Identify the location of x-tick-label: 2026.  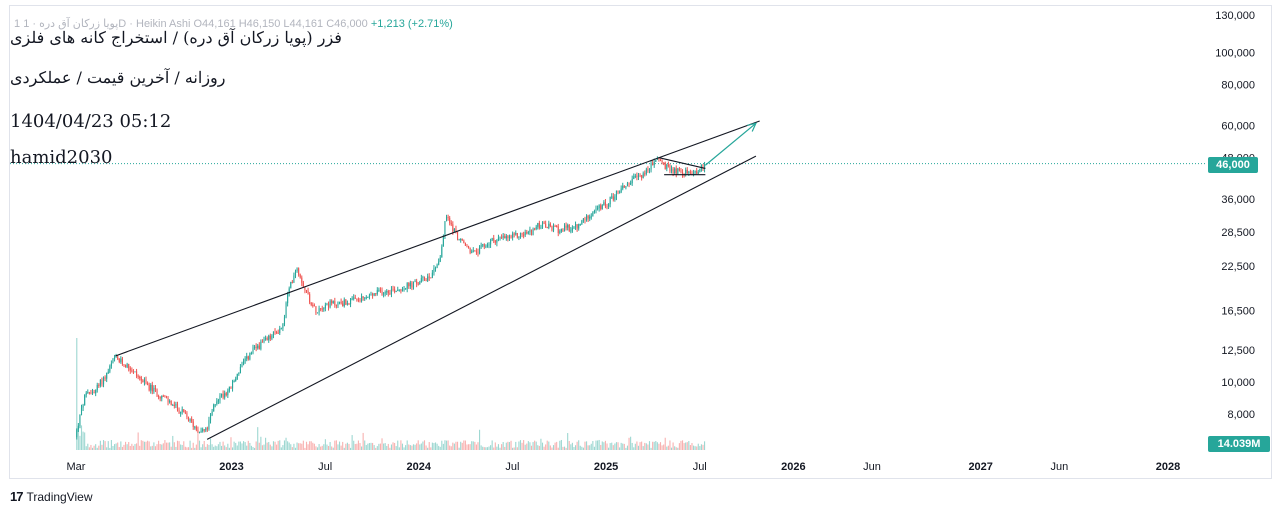
(793, 467).